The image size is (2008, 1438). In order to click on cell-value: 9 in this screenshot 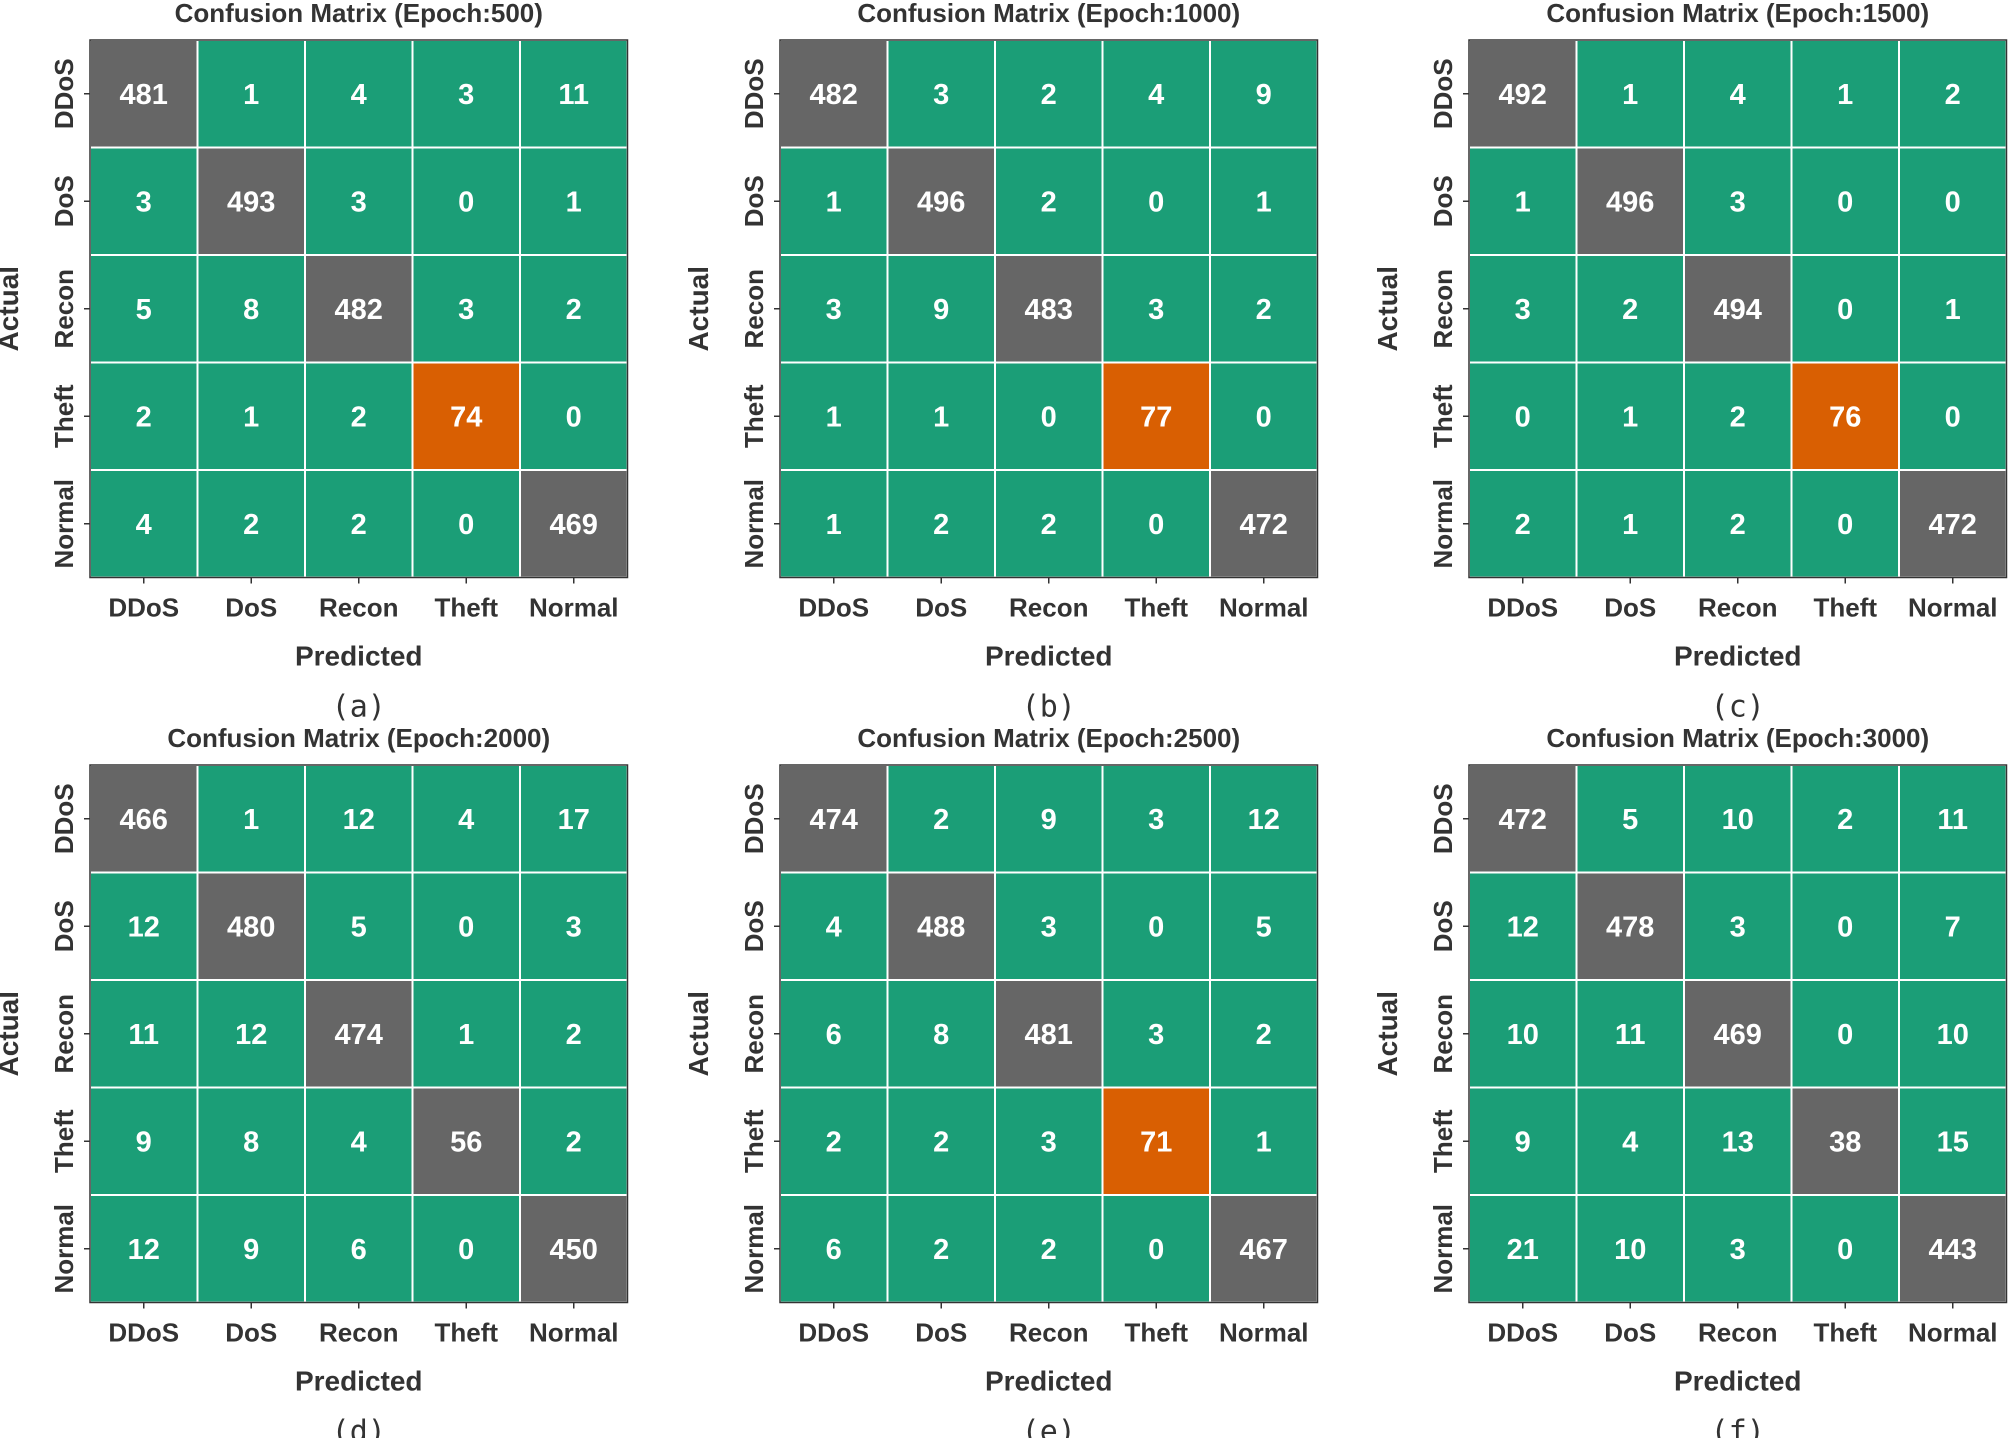, I will do `click(1264, 95)`.